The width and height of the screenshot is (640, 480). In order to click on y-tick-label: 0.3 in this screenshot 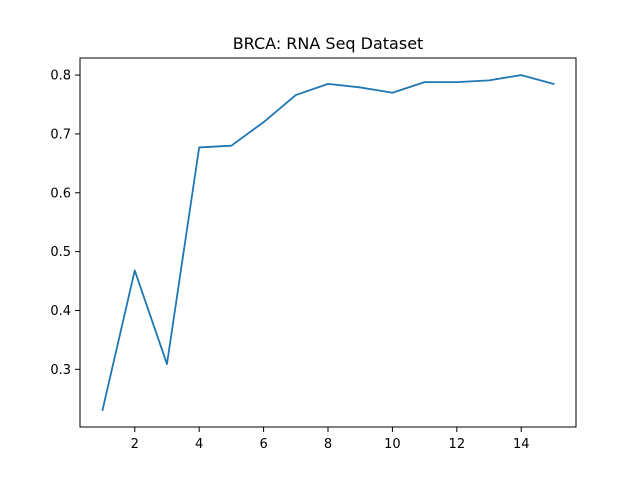, I will do `click(60, 370)`.